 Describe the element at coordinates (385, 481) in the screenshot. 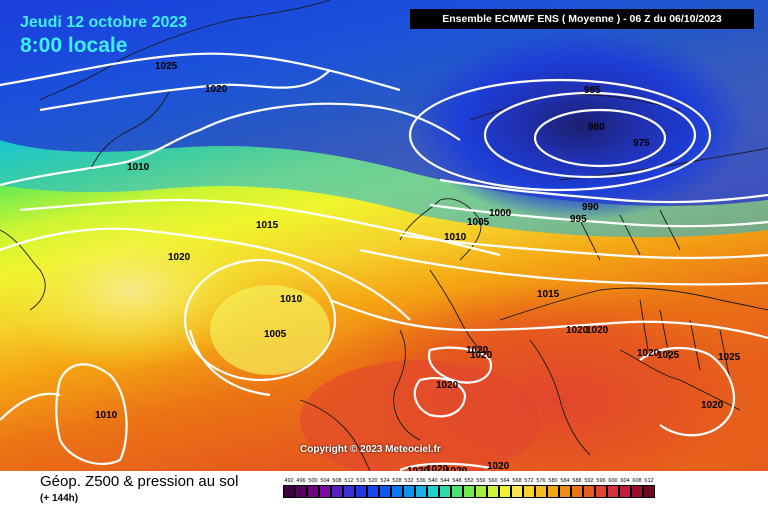

I see `legend-level-label: 524` at that location.